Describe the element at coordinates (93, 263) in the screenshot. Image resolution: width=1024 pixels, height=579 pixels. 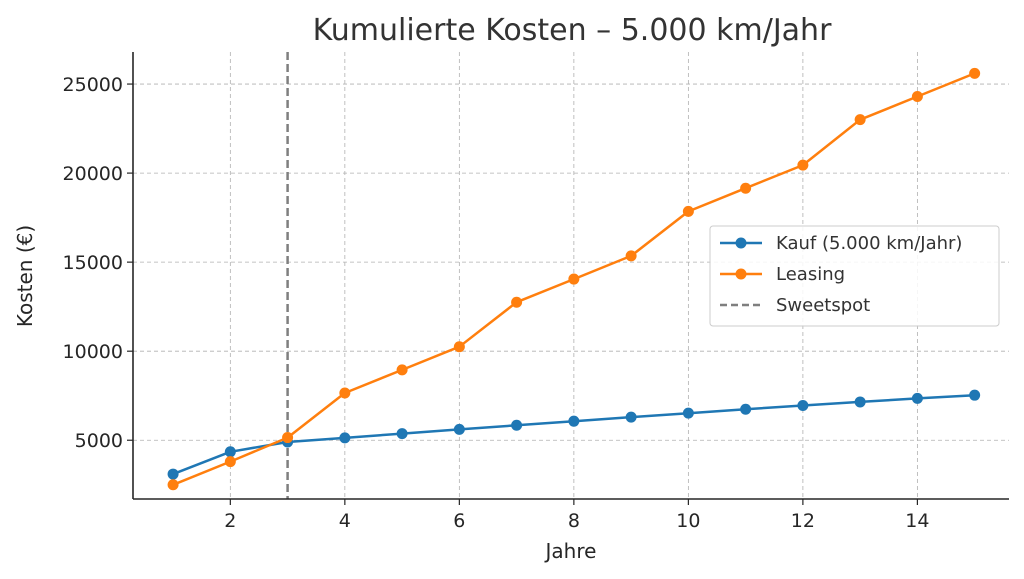
I see `y-tick-label: 15000` at that location.